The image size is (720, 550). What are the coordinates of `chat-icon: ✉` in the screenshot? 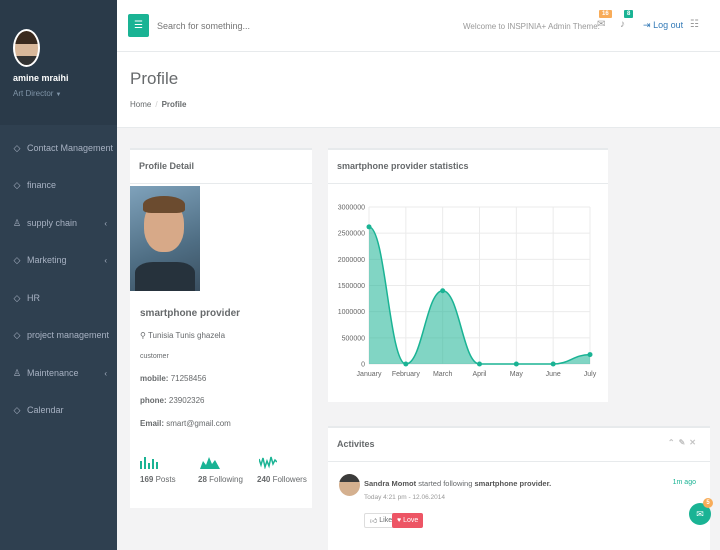 It's located at (700, 513).